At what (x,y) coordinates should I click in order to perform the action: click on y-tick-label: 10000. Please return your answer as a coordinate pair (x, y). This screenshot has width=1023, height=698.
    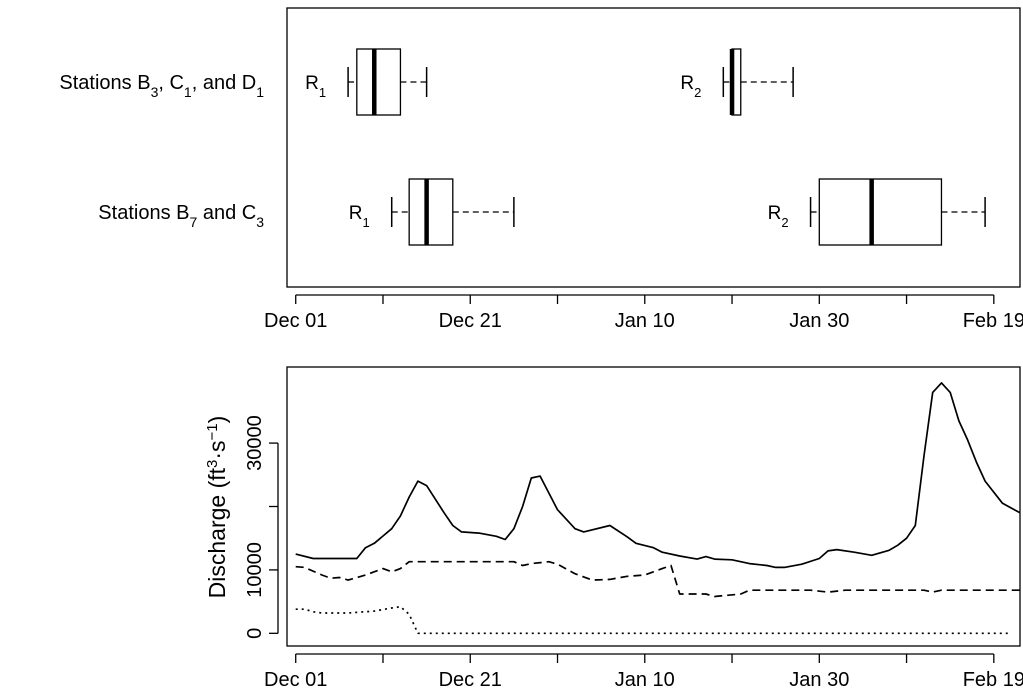
    Looking at the image, I should click on (255, 570).